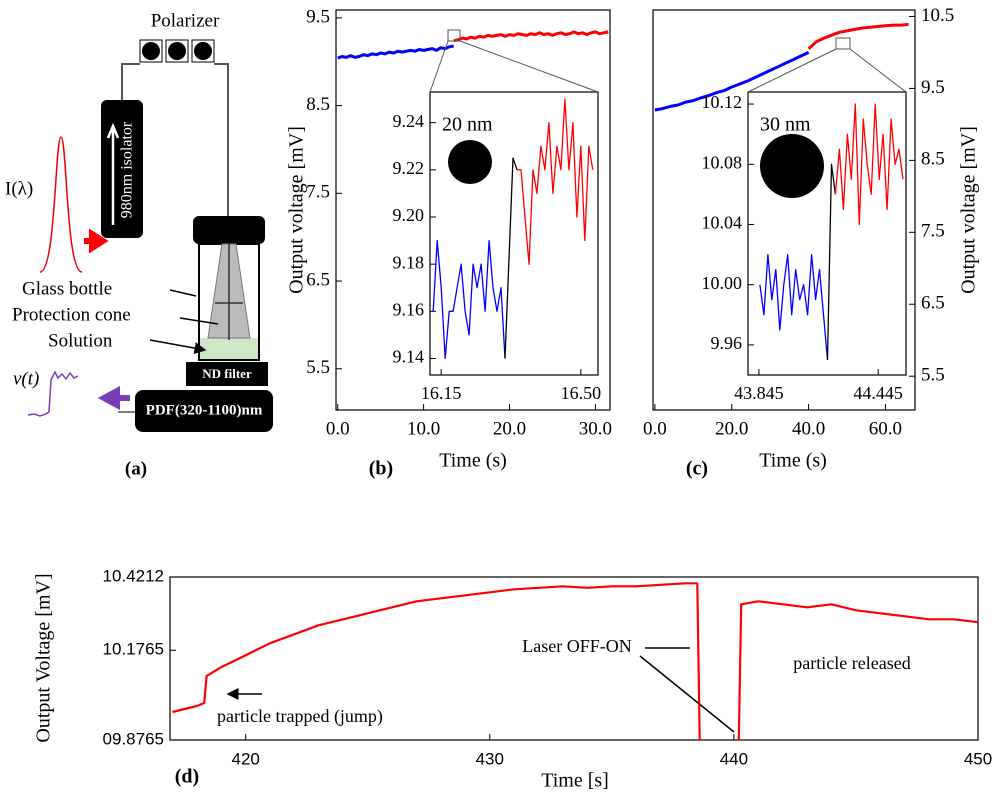 The height and width of the screenshot is (800, 996). I want to click on polarizer-label: Polarizer, so click(185, 20).